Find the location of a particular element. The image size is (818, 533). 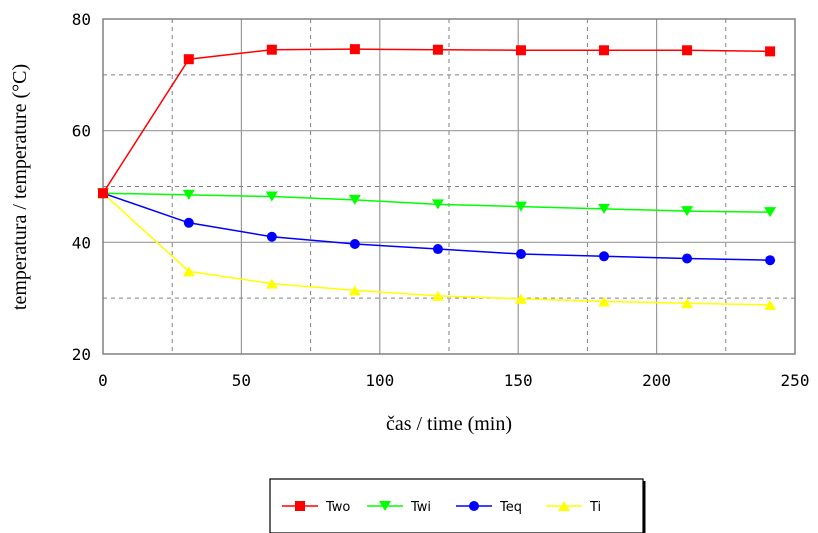

legend-item-two: Two is located at coordinates (316, 507).